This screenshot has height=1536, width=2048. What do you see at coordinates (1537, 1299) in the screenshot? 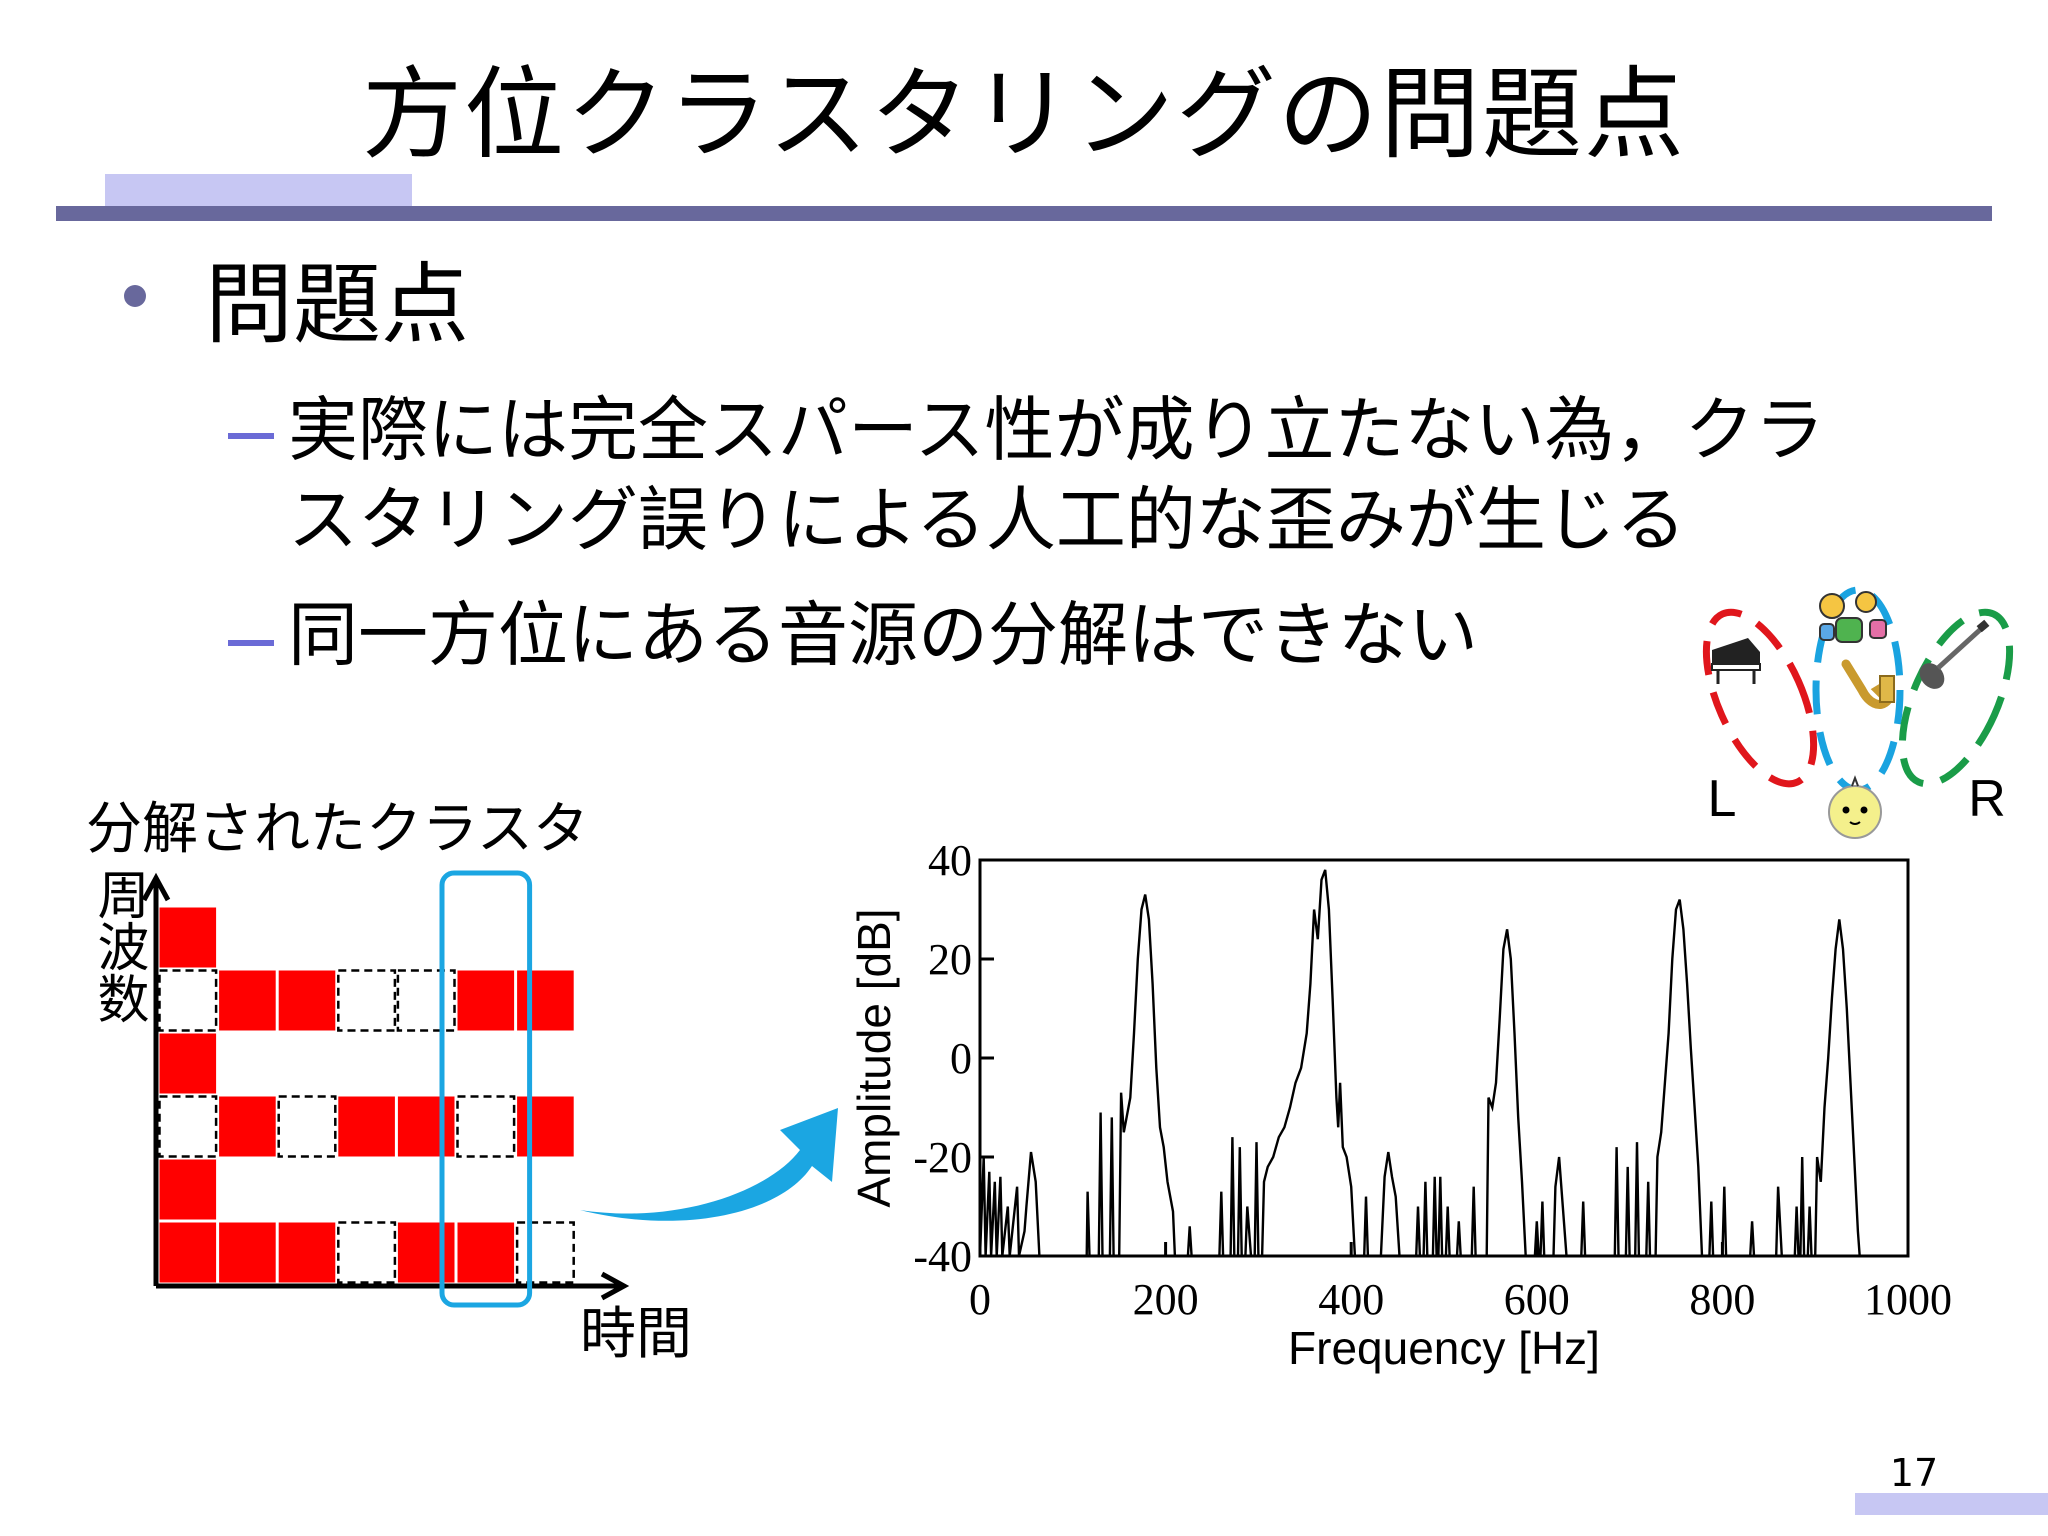
I see `x-tick-label: 600` at bounding box center [1537, 1299].